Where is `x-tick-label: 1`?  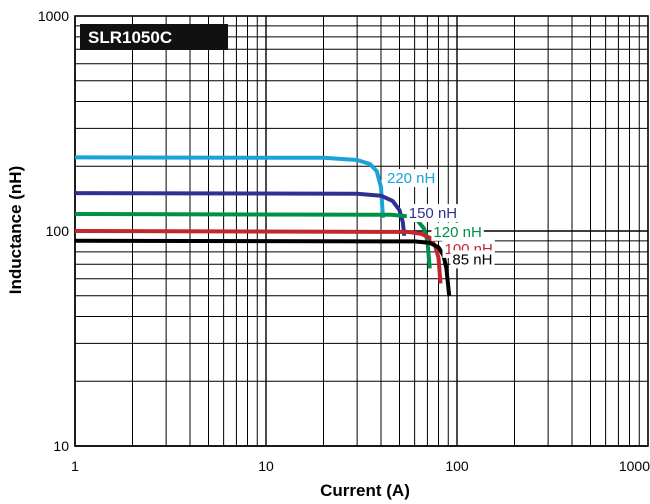
x-tick-label: 1 is located at coordinates (75, 466).